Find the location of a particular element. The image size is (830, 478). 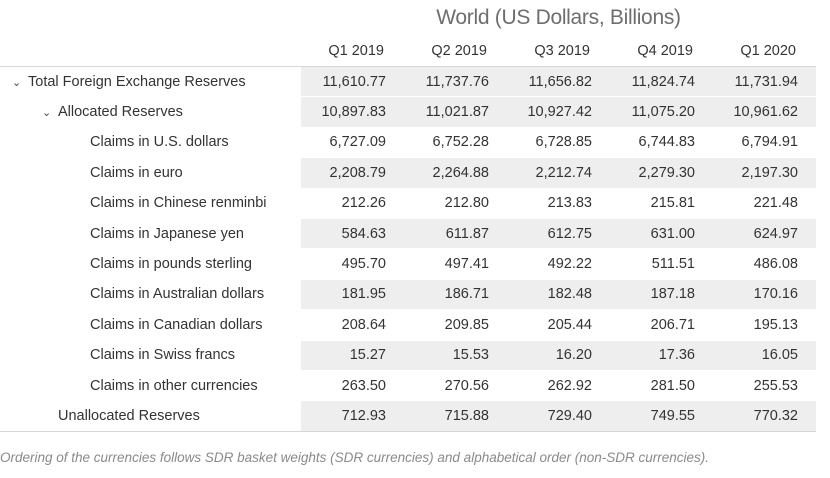

table-cell: 492.22 is located at coordinates (558, 264).